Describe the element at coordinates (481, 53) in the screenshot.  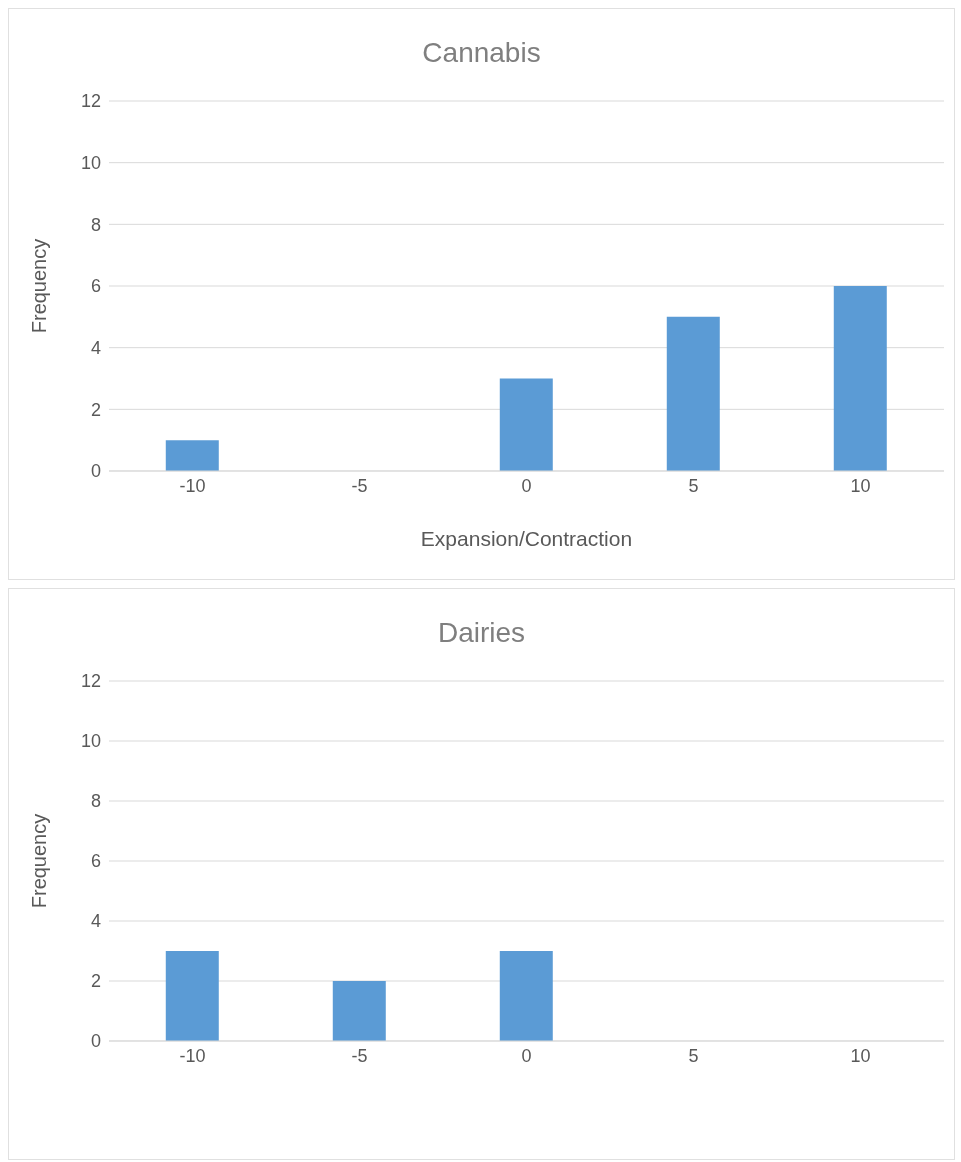
I see `chart-title: Cannabis` at that location.